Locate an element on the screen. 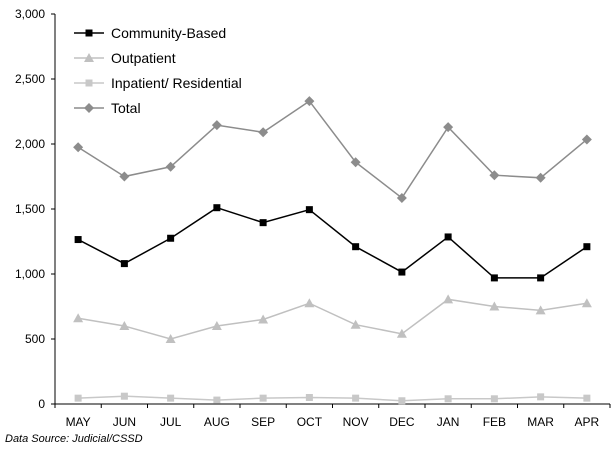  y-tick-label: 0 is located at coordinates (41, 404).